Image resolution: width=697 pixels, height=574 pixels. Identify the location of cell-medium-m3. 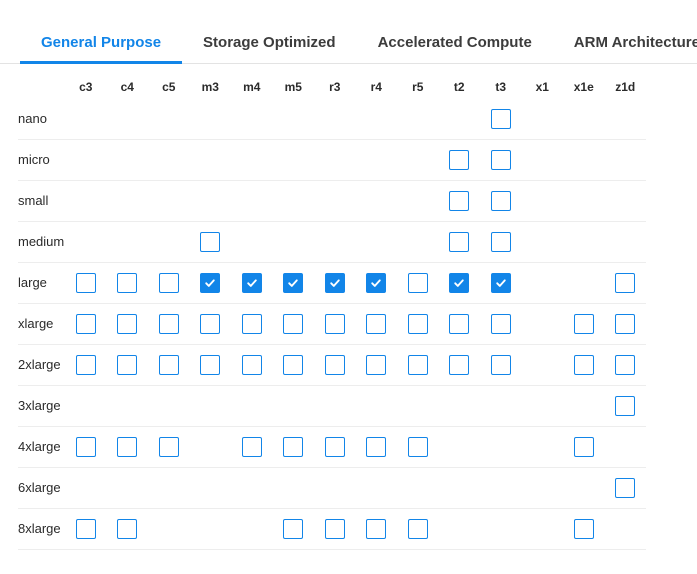
(211, 242).